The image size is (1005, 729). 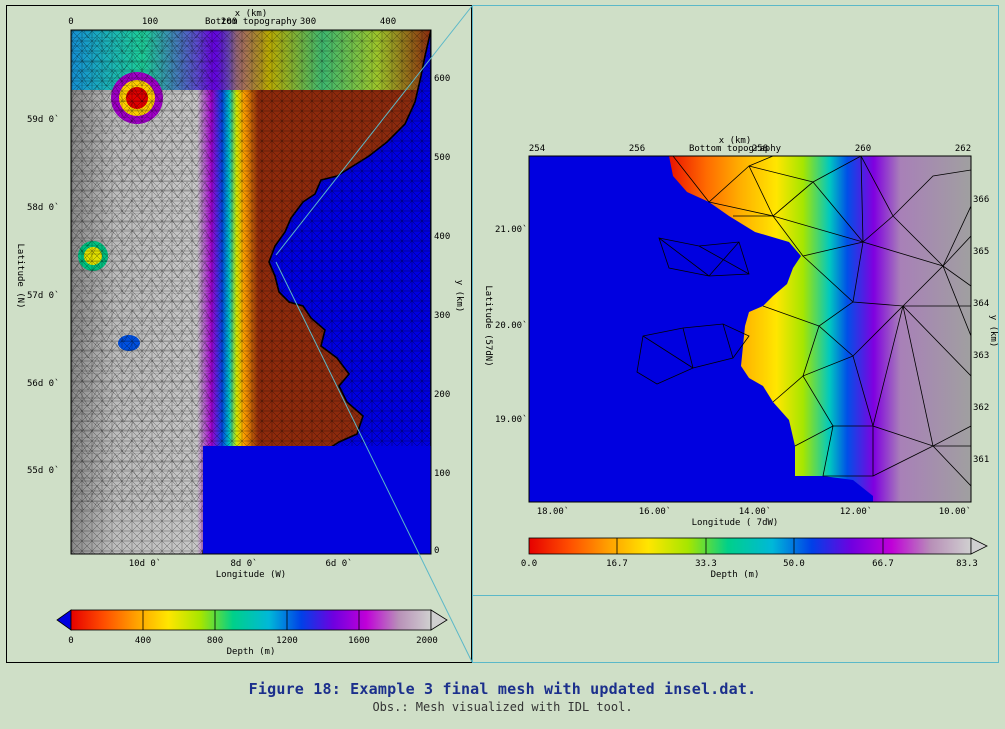 I want to click on x-km-tick: 300, so click(x=308, y=22).